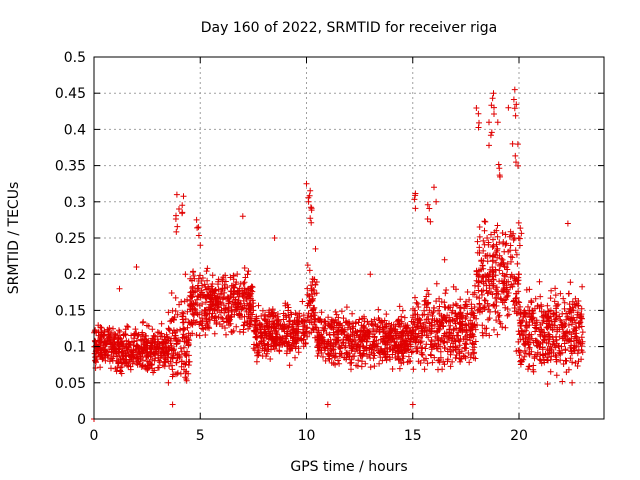 The image size is (640, 480). Describe the element at coordinates (14, 238) in the screenshot. I see `y-axis-label: SRMTID / TECUs` at that location.